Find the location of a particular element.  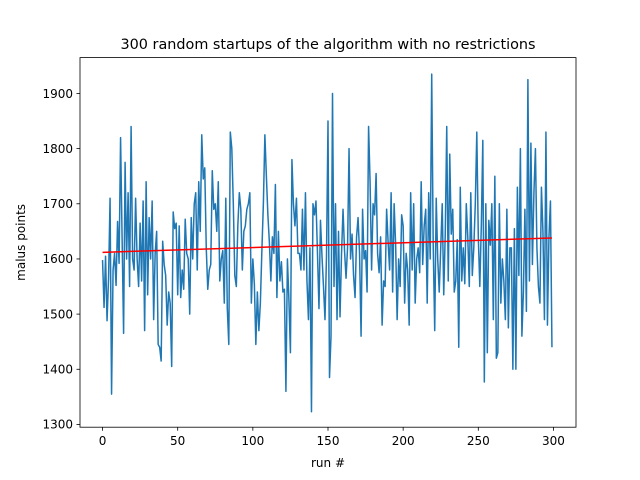

x-tick-label: 100 is located at coordinates (252, 441).